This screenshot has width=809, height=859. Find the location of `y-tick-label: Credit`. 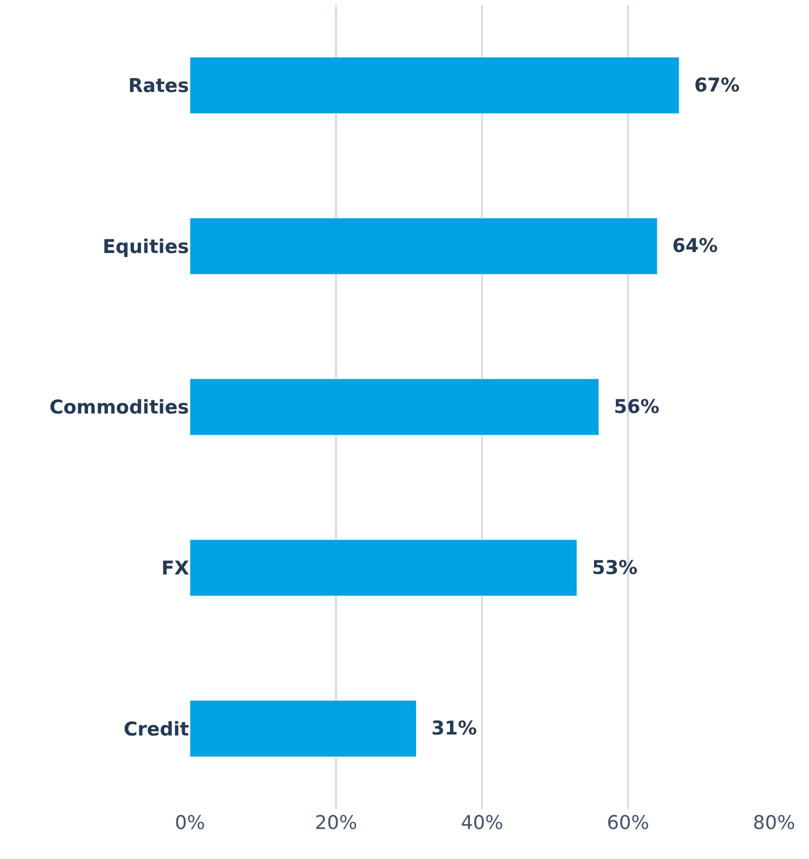

y-tick-label: Credit is located at coordinates (156, 729).